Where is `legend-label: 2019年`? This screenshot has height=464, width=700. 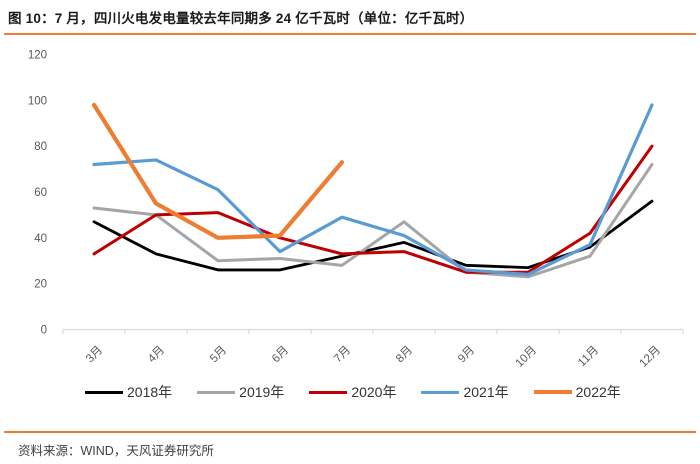 legend-label: 2019年 is located at coordinates (262, 392).